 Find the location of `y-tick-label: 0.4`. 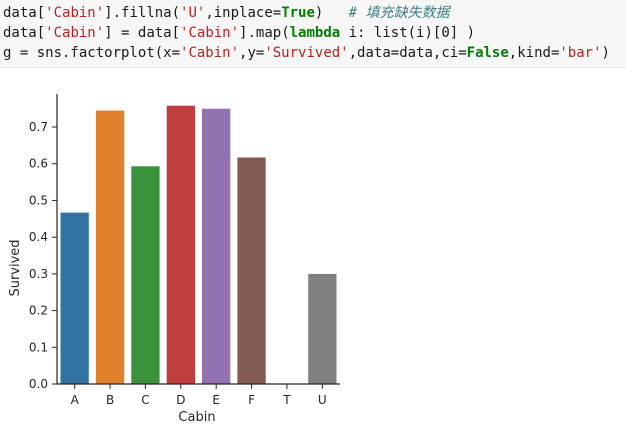

y-tick-label: 0.4 is located at coordinates (38, 237).